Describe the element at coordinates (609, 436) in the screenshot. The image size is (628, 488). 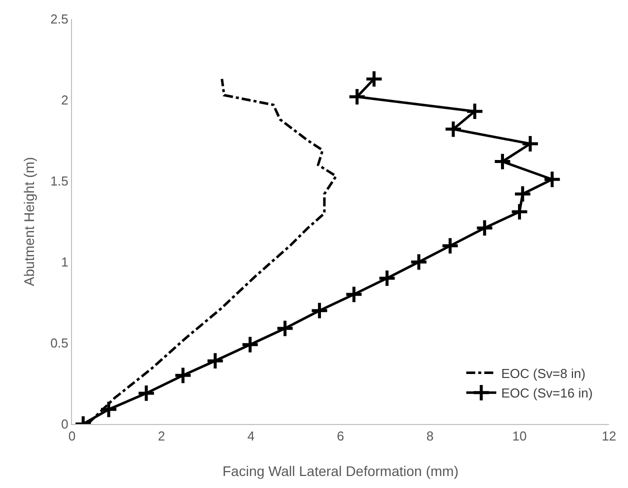
I see `x-tick-label: 12` at that location.